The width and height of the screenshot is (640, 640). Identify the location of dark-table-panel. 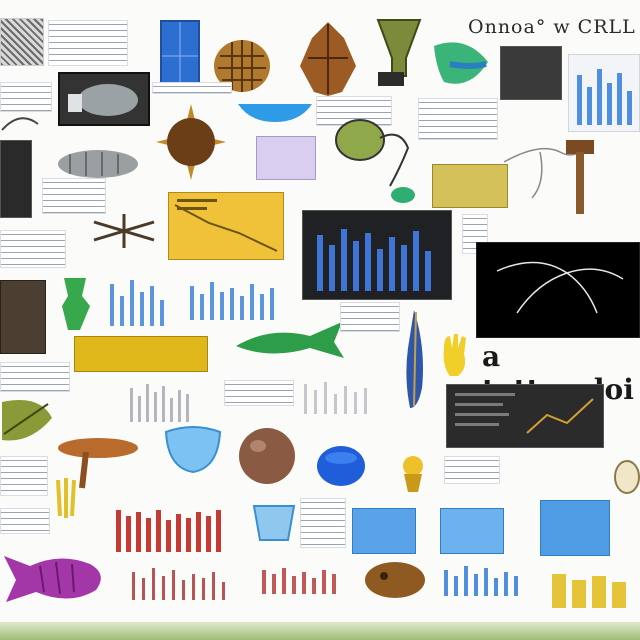
(525, 416).